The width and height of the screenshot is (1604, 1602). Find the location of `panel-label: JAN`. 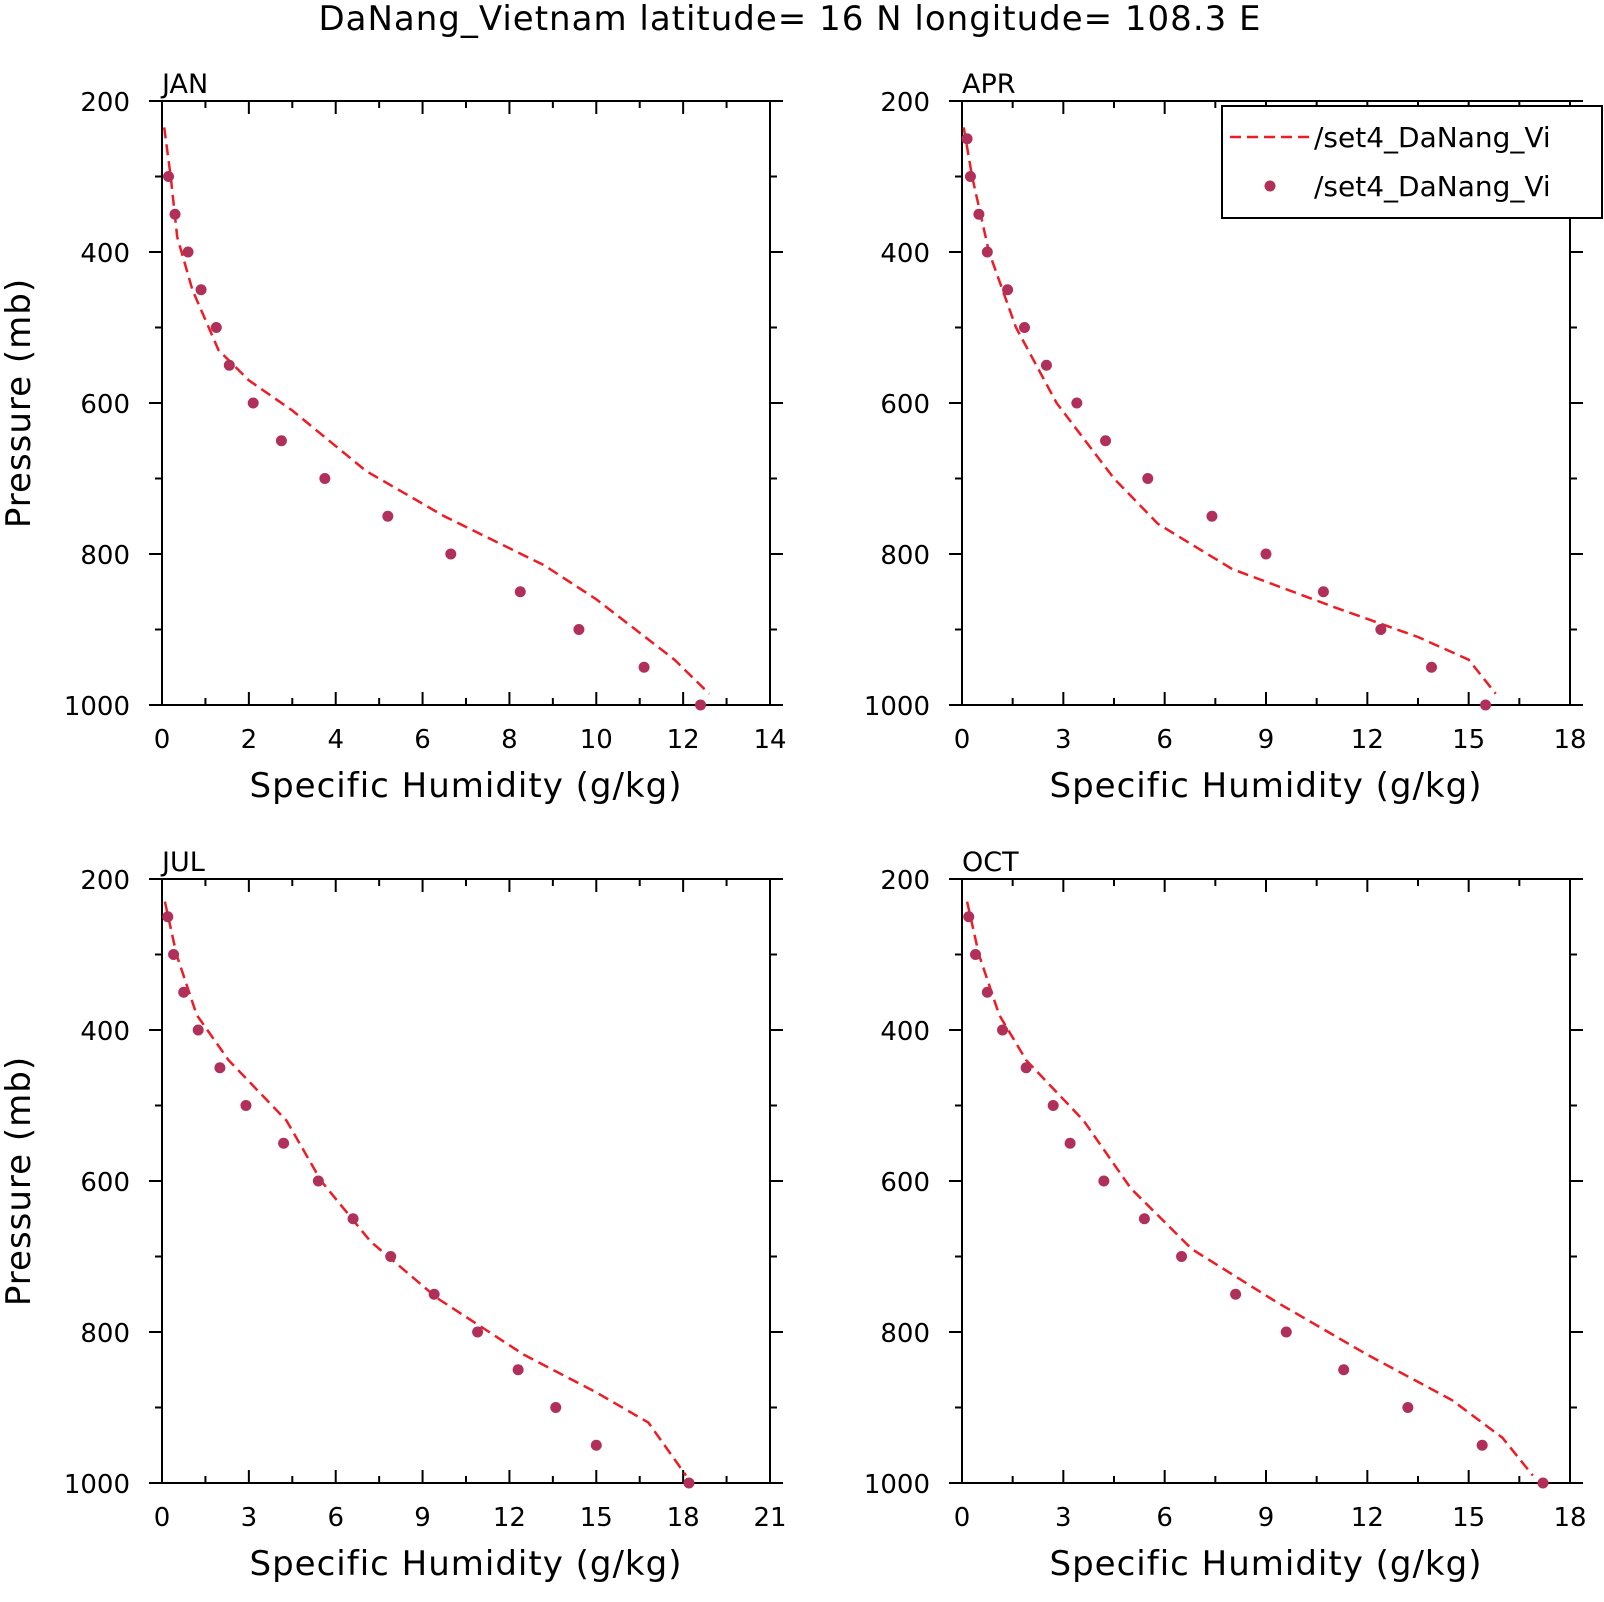

panel-label: JAN is located at coordinates (184, 84).